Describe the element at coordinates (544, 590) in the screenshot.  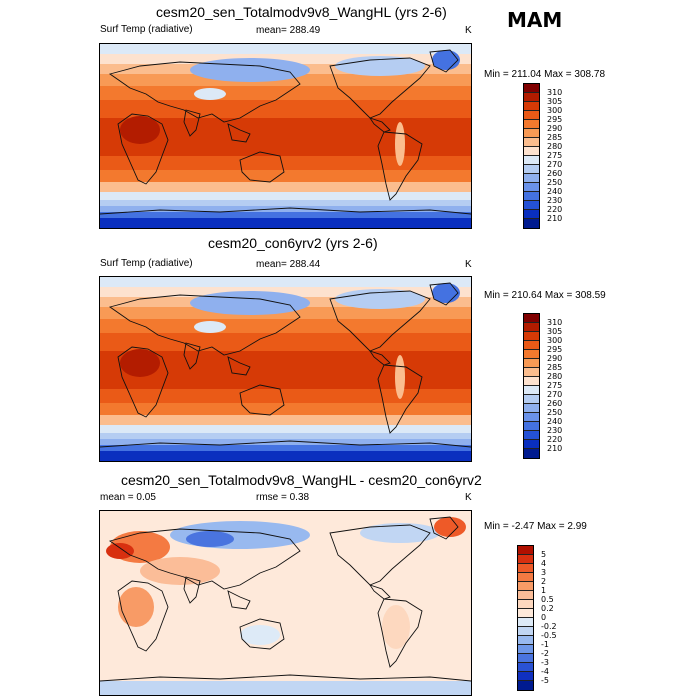
I see `colorbar-tick-label: 1` at that location.